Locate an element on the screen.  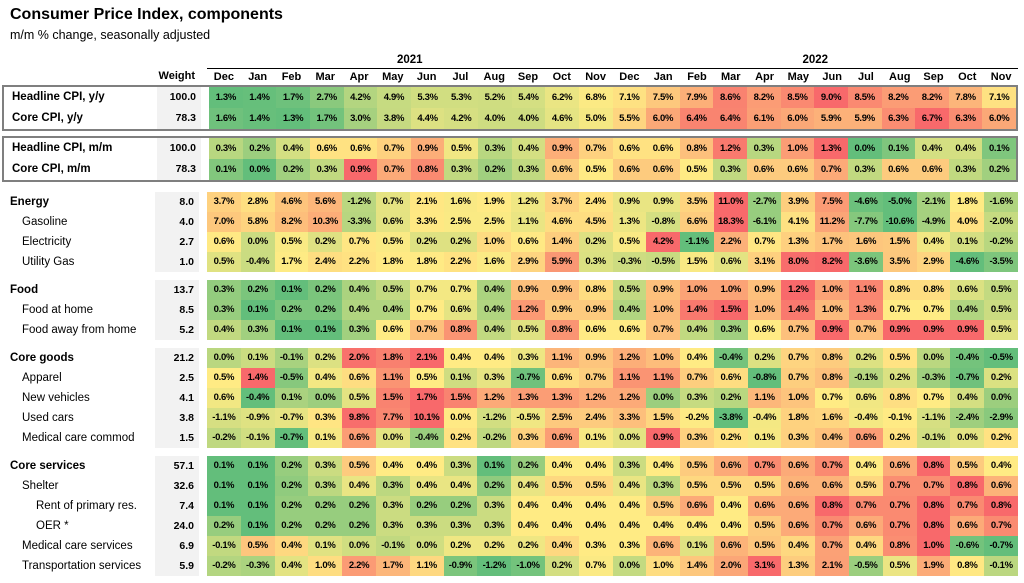
month-header: Jun is located at coordinates (832, 76).